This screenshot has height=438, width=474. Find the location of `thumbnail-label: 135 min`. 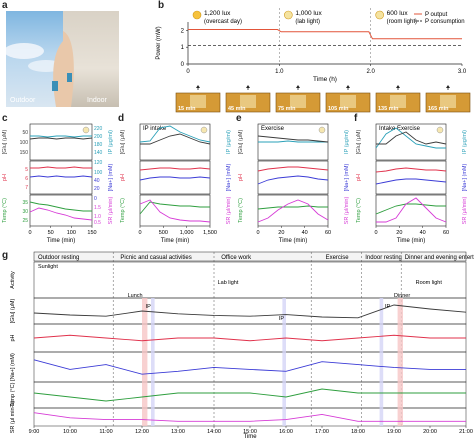

thumbnail-label: 135 min is located at coordinates (388, 109).